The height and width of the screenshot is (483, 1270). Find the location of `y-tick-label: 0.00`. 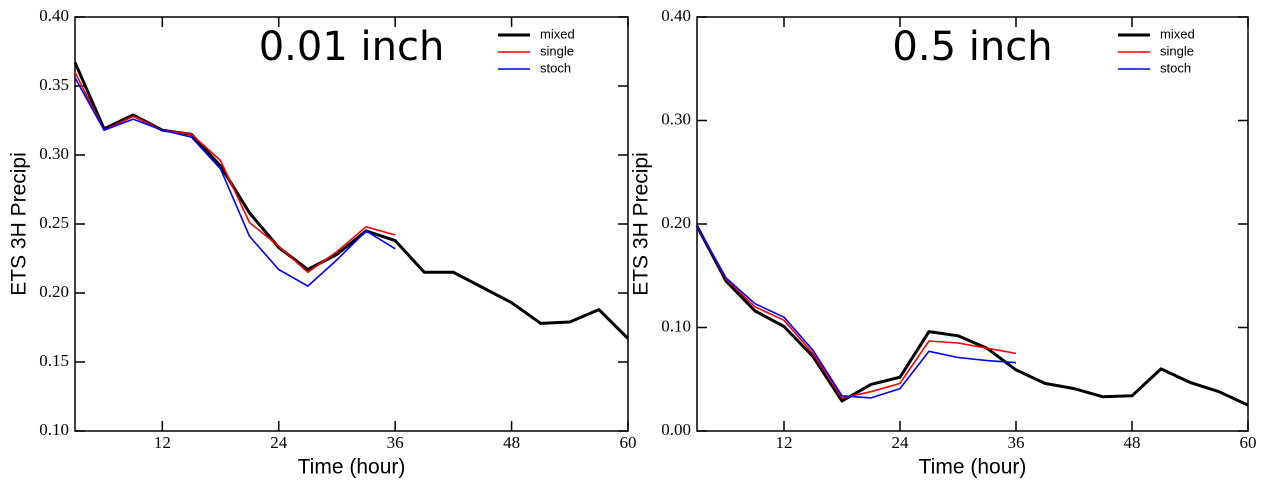

y-tick-label: 0.00 is located at coordinates (676, 429).